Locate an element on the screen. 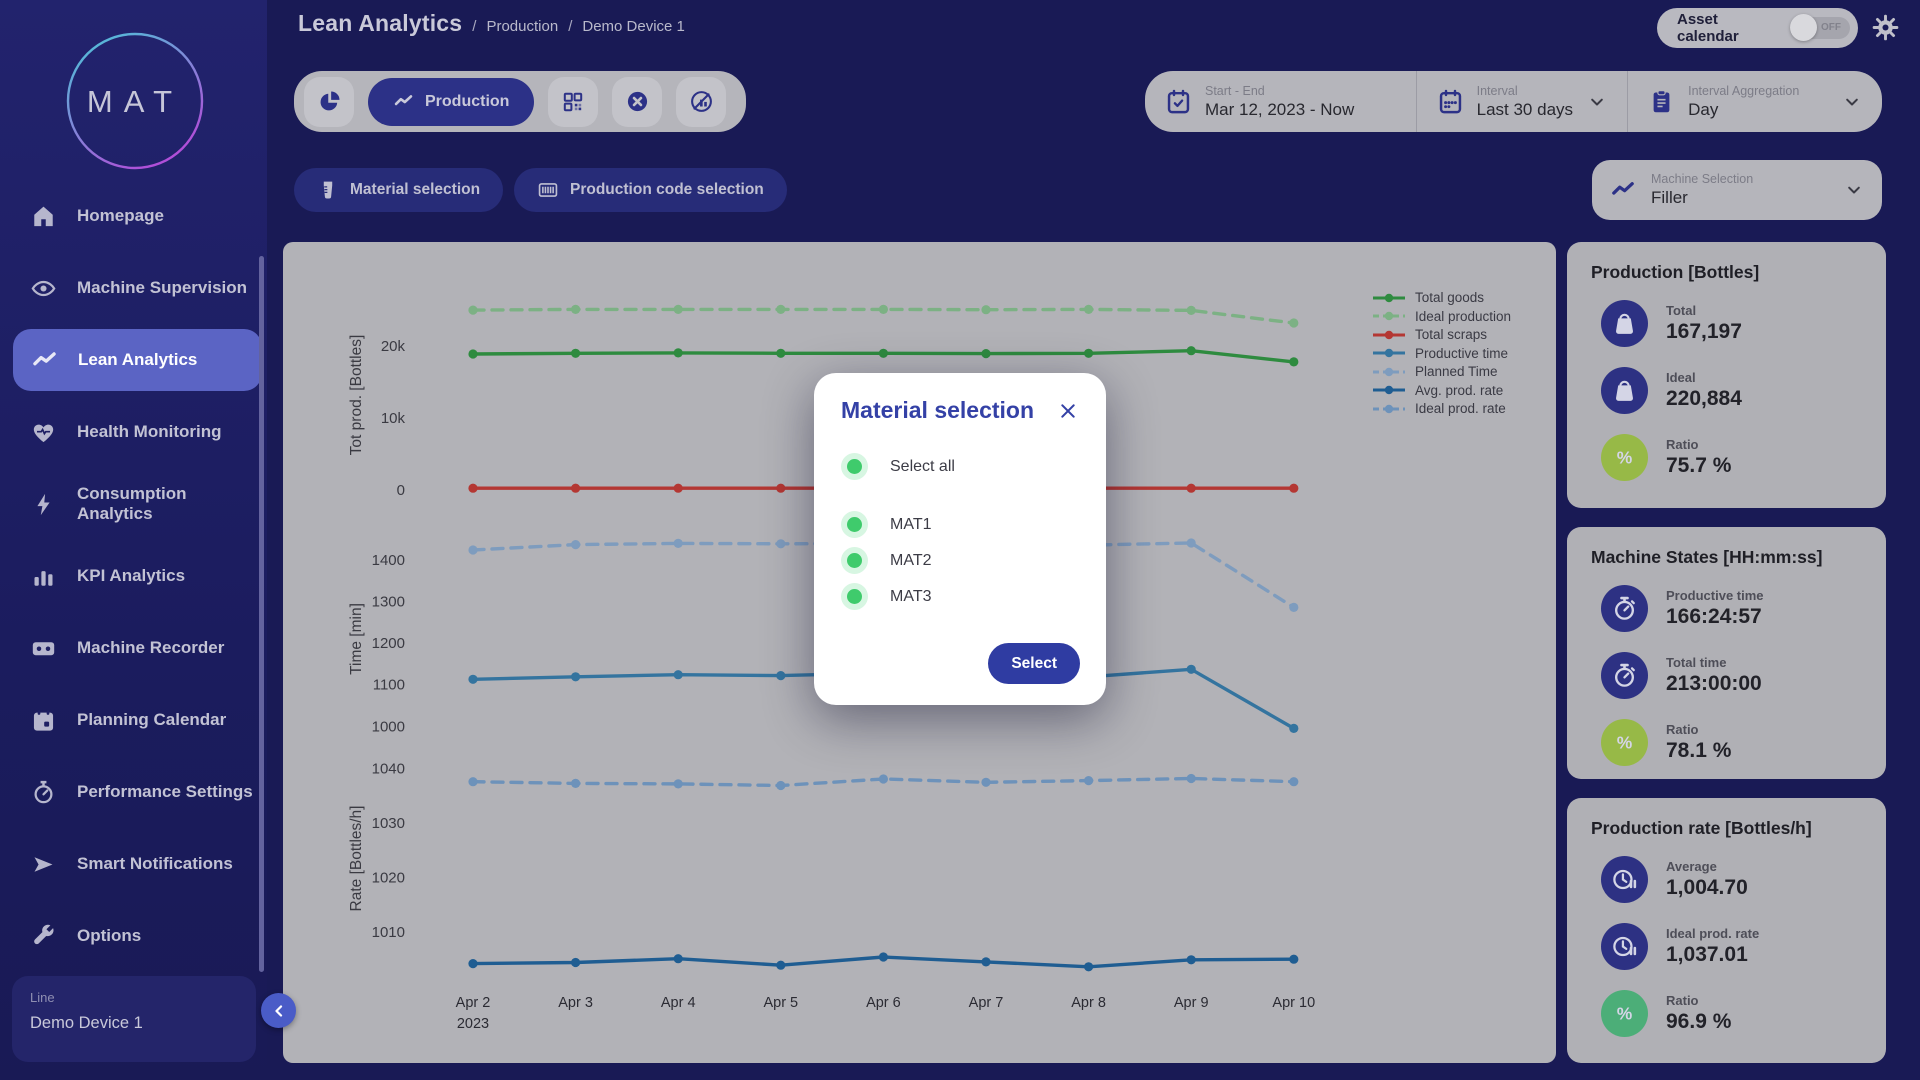 This screenshot has height=1080, width=1920. home-icon is located at coordinates (43, 216).